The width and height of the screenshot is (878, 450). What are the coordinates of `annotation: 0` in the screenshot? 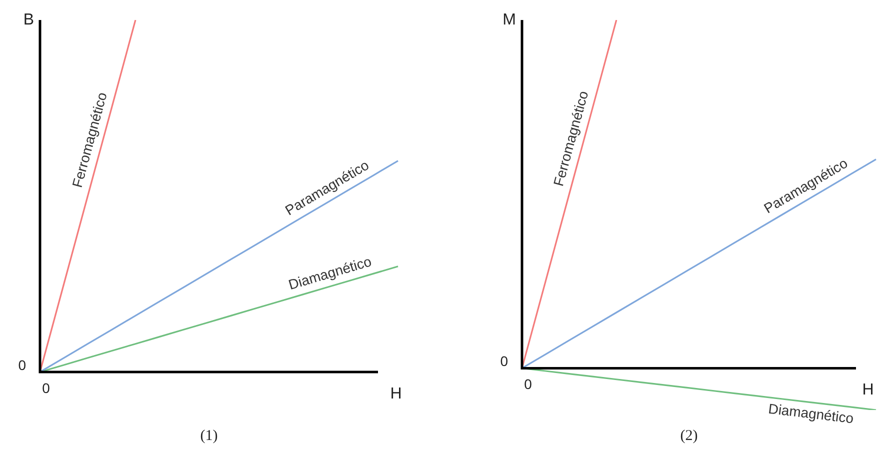 It's located at (528, 384).